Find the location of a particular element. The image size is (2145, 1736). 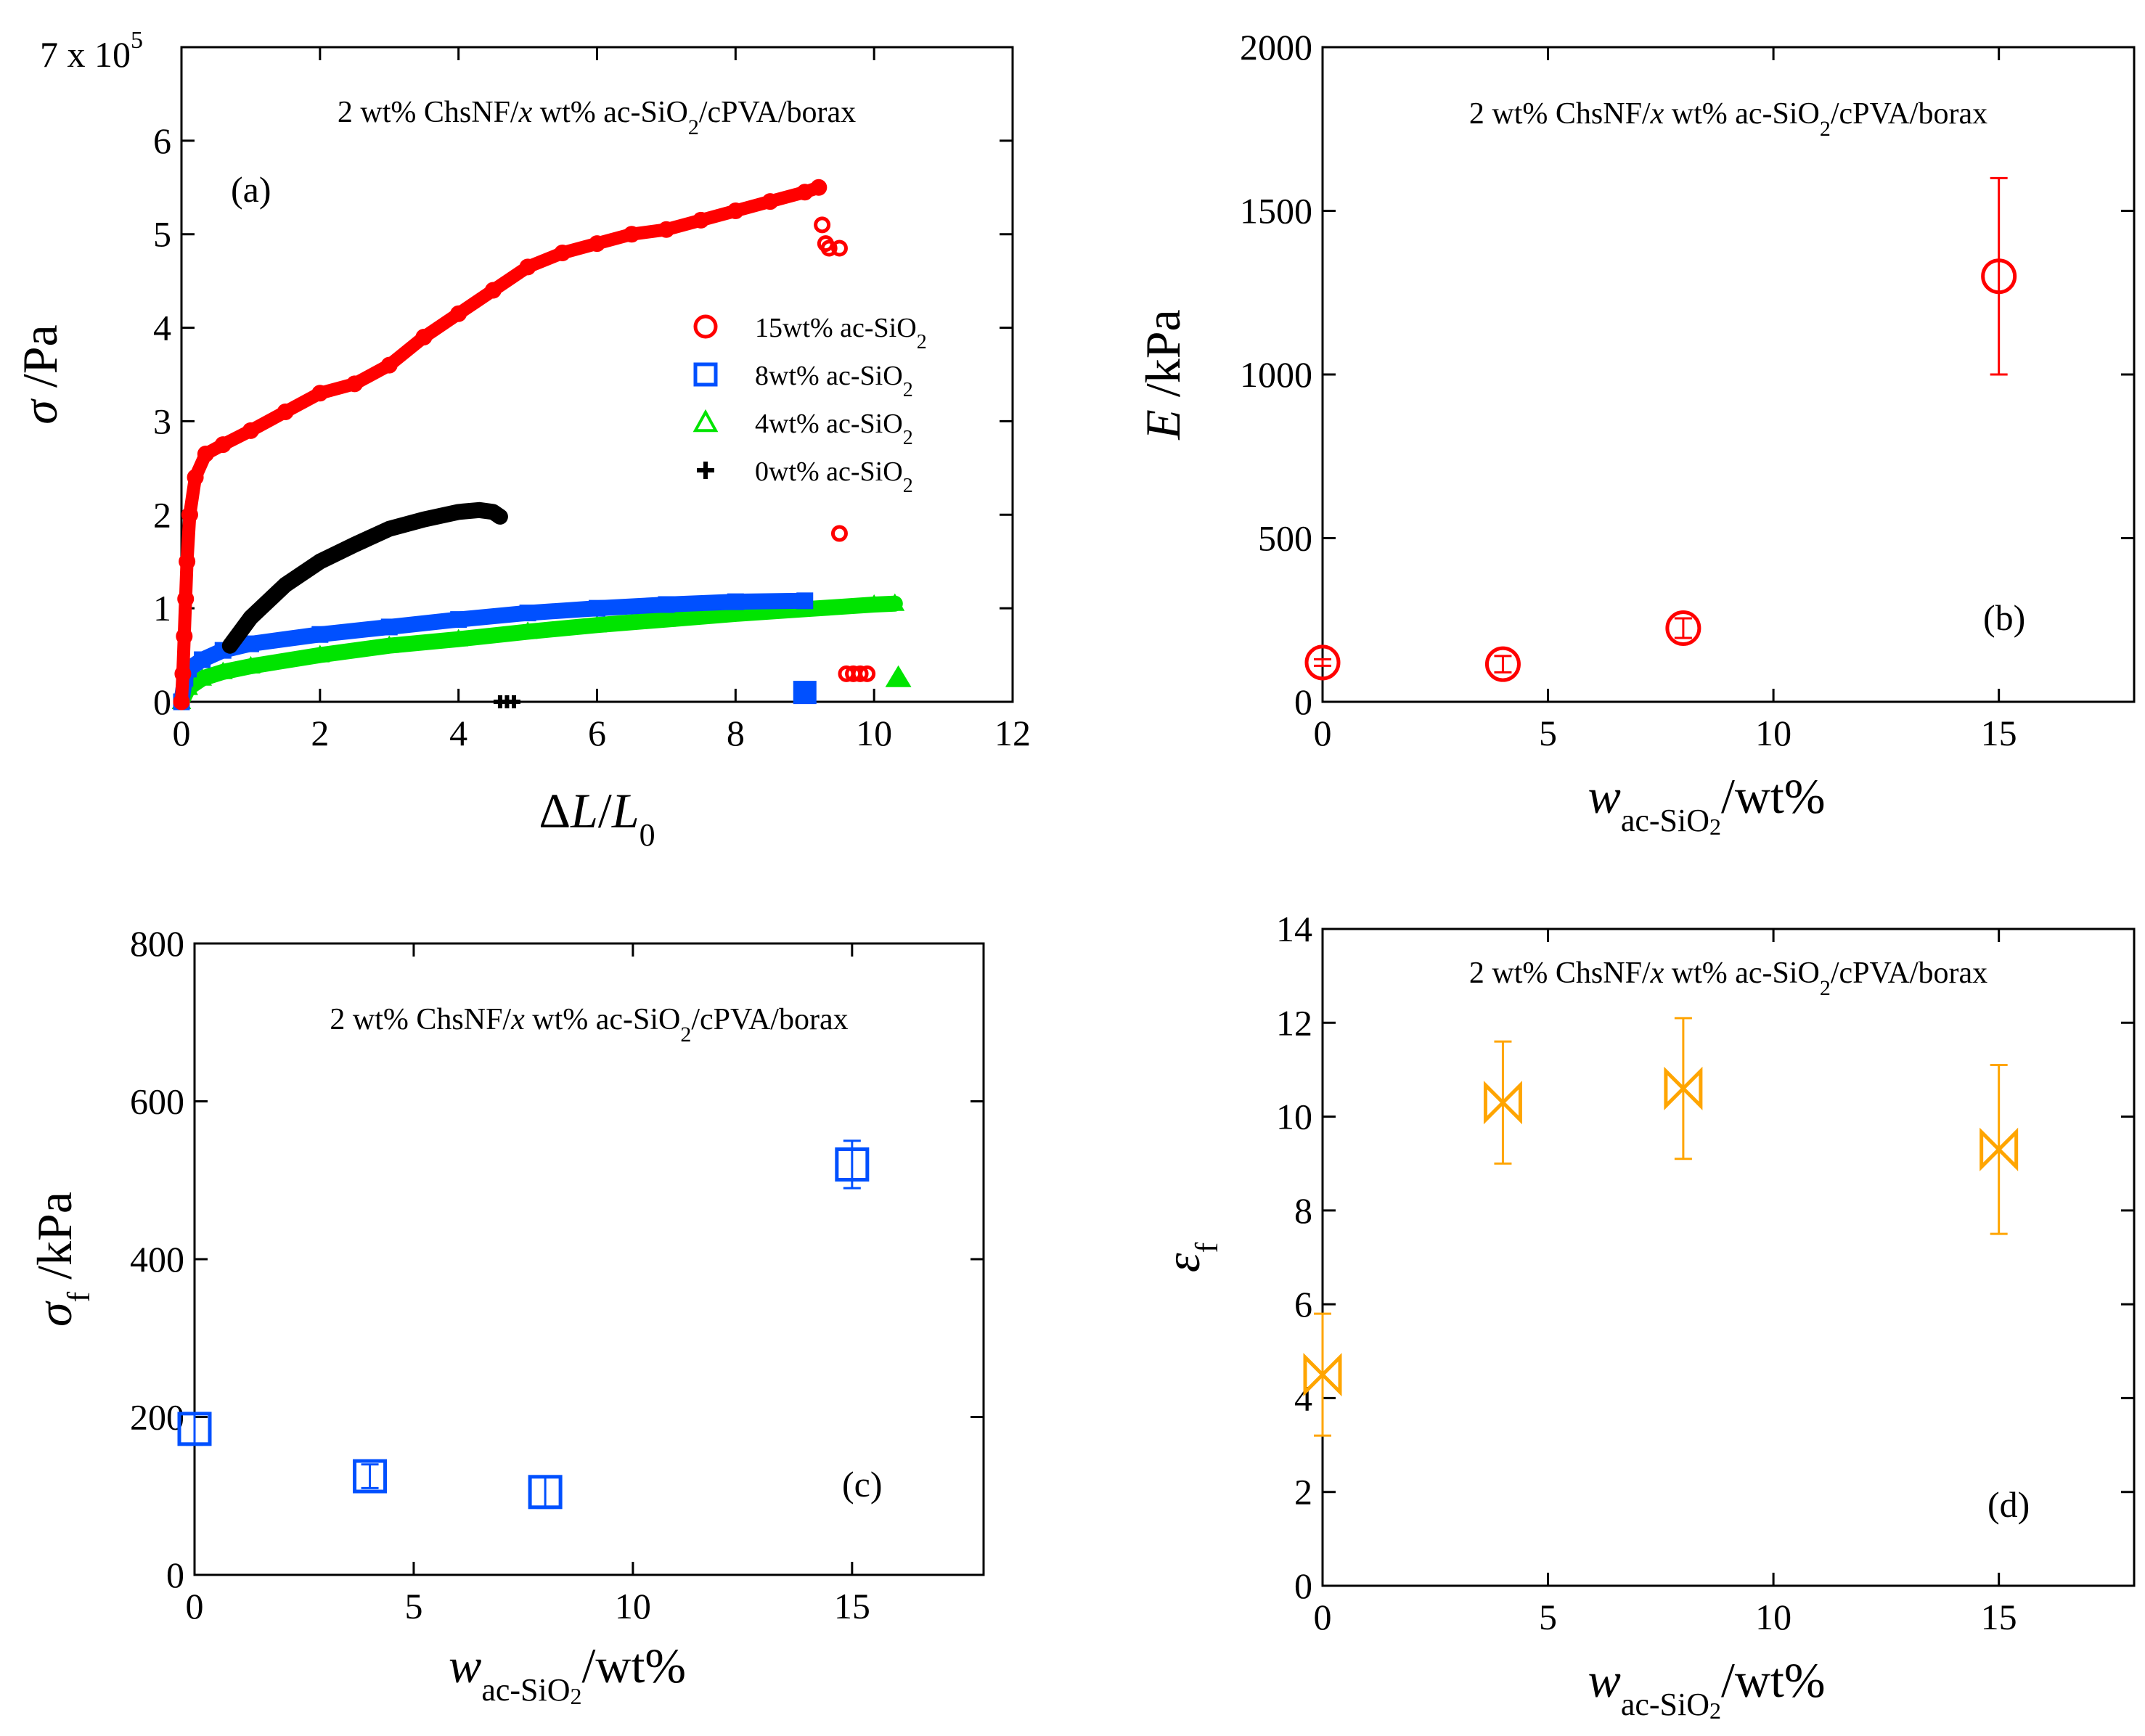

y-tick-label: 4 is located at coordinates (162, 328).